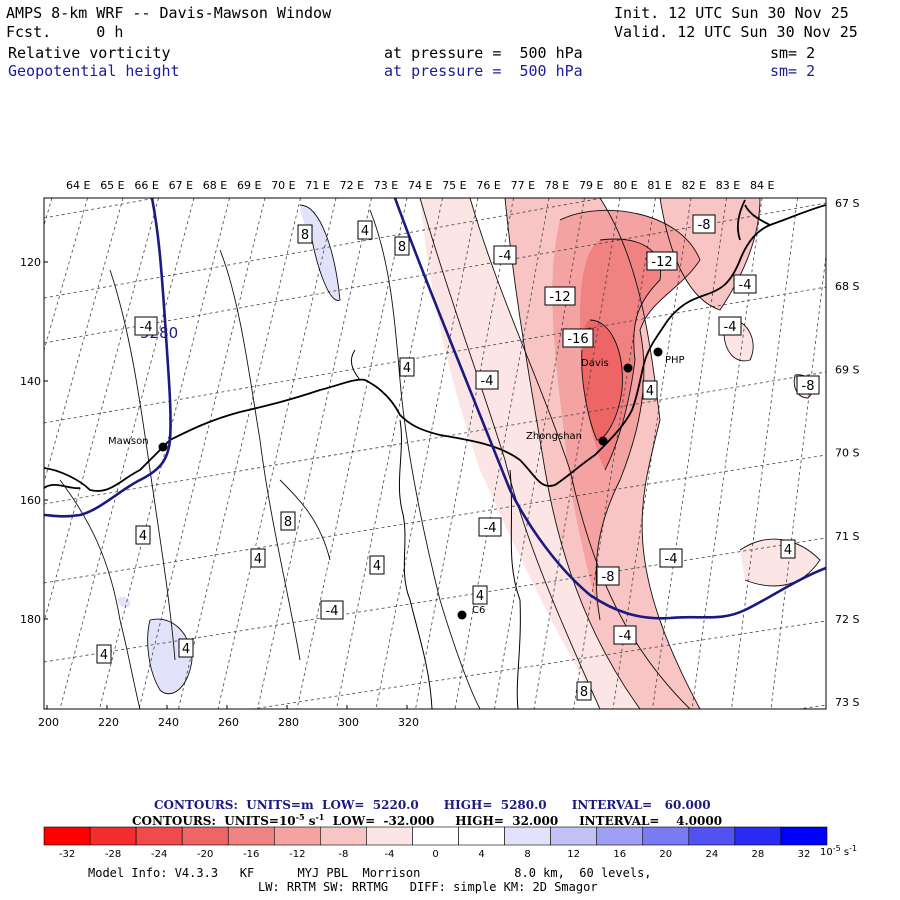 The width and height of the screenshot is (900, 900). Describe the element at coordinates (847, 286) in the screenshot. I see `lat-label: 68 S` at that location.